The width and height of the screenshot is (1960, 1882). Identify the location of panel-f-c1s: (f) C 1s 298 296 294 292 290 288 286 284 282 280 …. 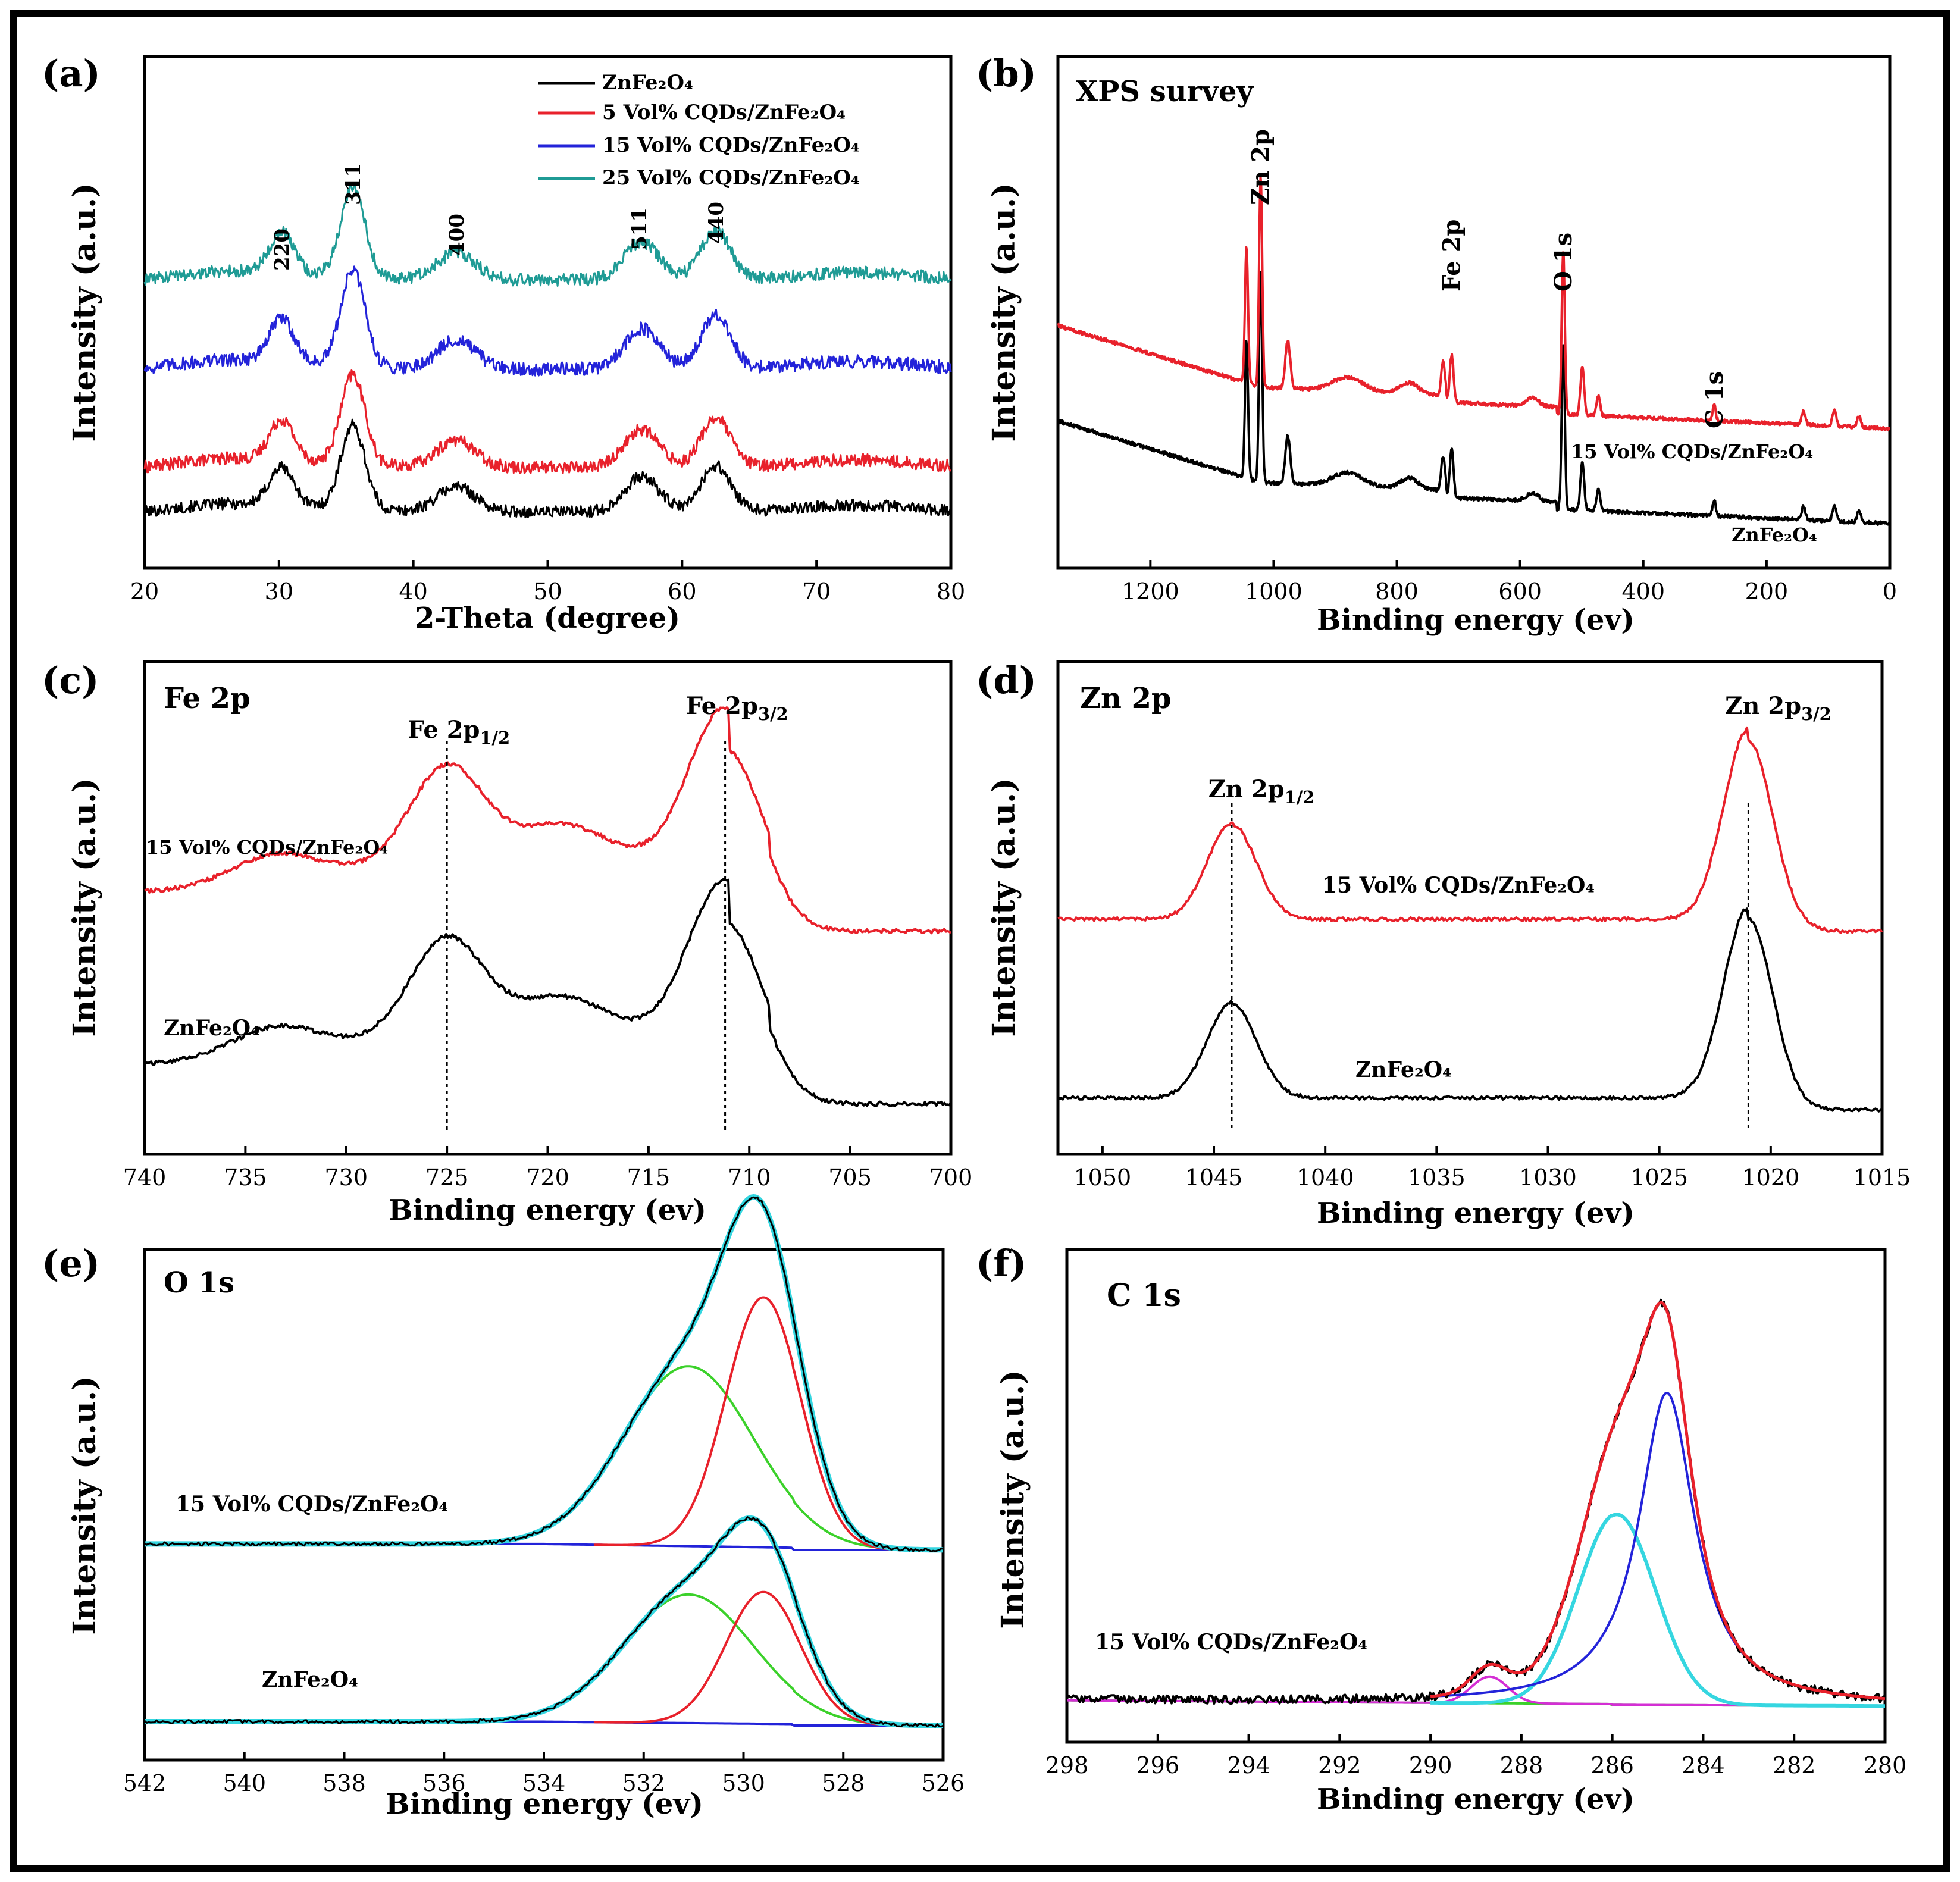
(1441, 1529).